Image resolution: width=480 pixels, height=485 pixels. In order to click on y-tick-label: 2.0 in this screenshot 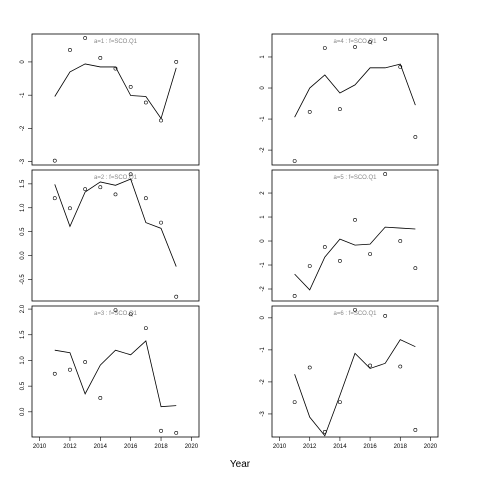, I will do `click(23, 308)`.